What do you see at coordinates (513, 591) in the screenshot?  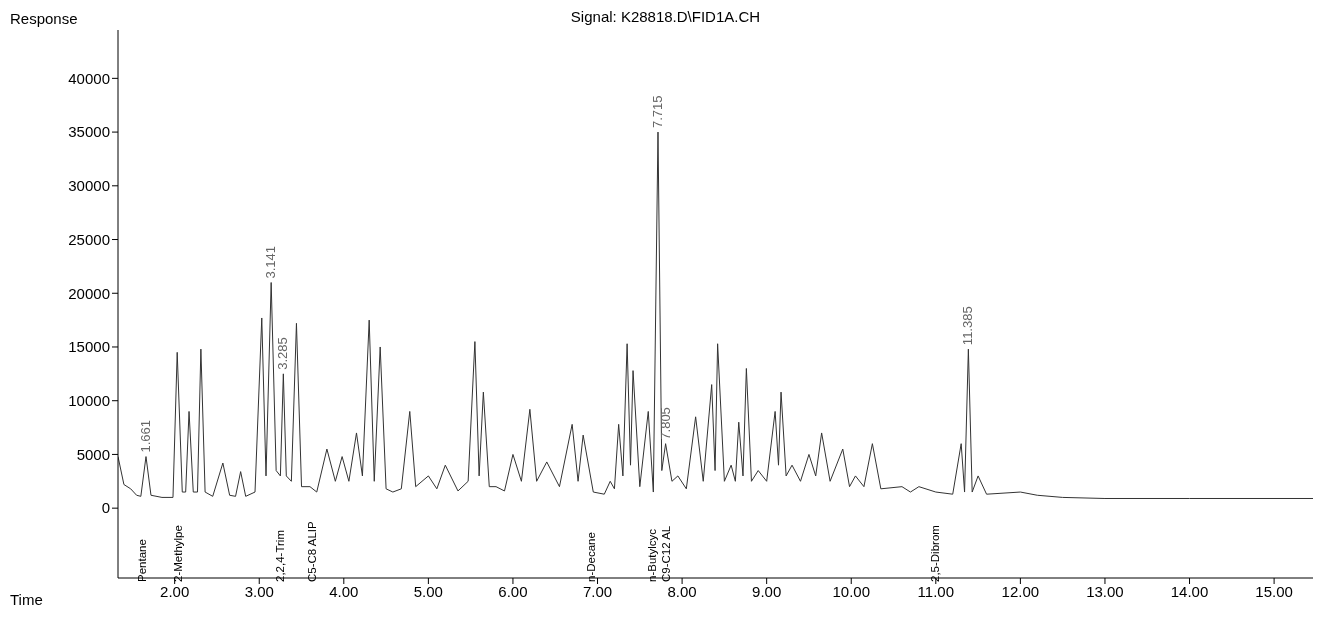 I see `x-tick-label: 6.00` at bounding box center [513, 591].